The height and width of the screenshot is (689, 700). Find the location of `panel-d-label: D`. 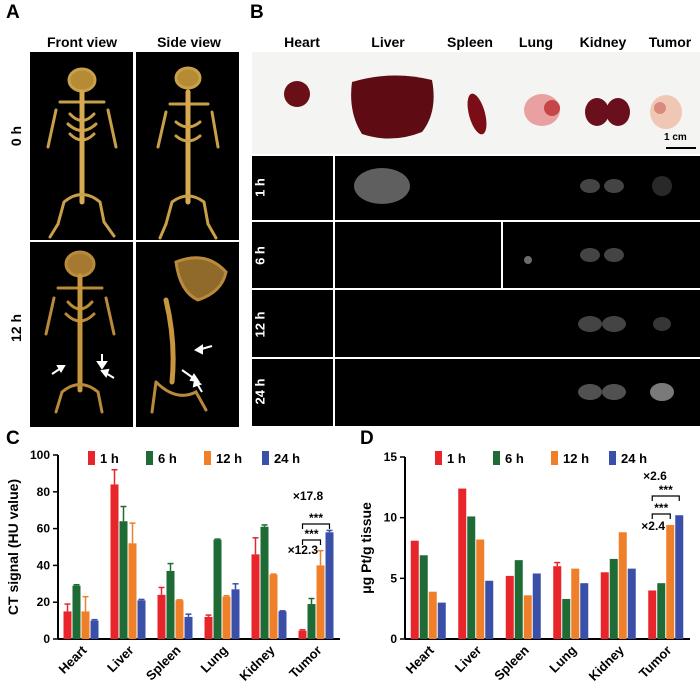

panel-d-label: D is located at coordinates (367, 438).